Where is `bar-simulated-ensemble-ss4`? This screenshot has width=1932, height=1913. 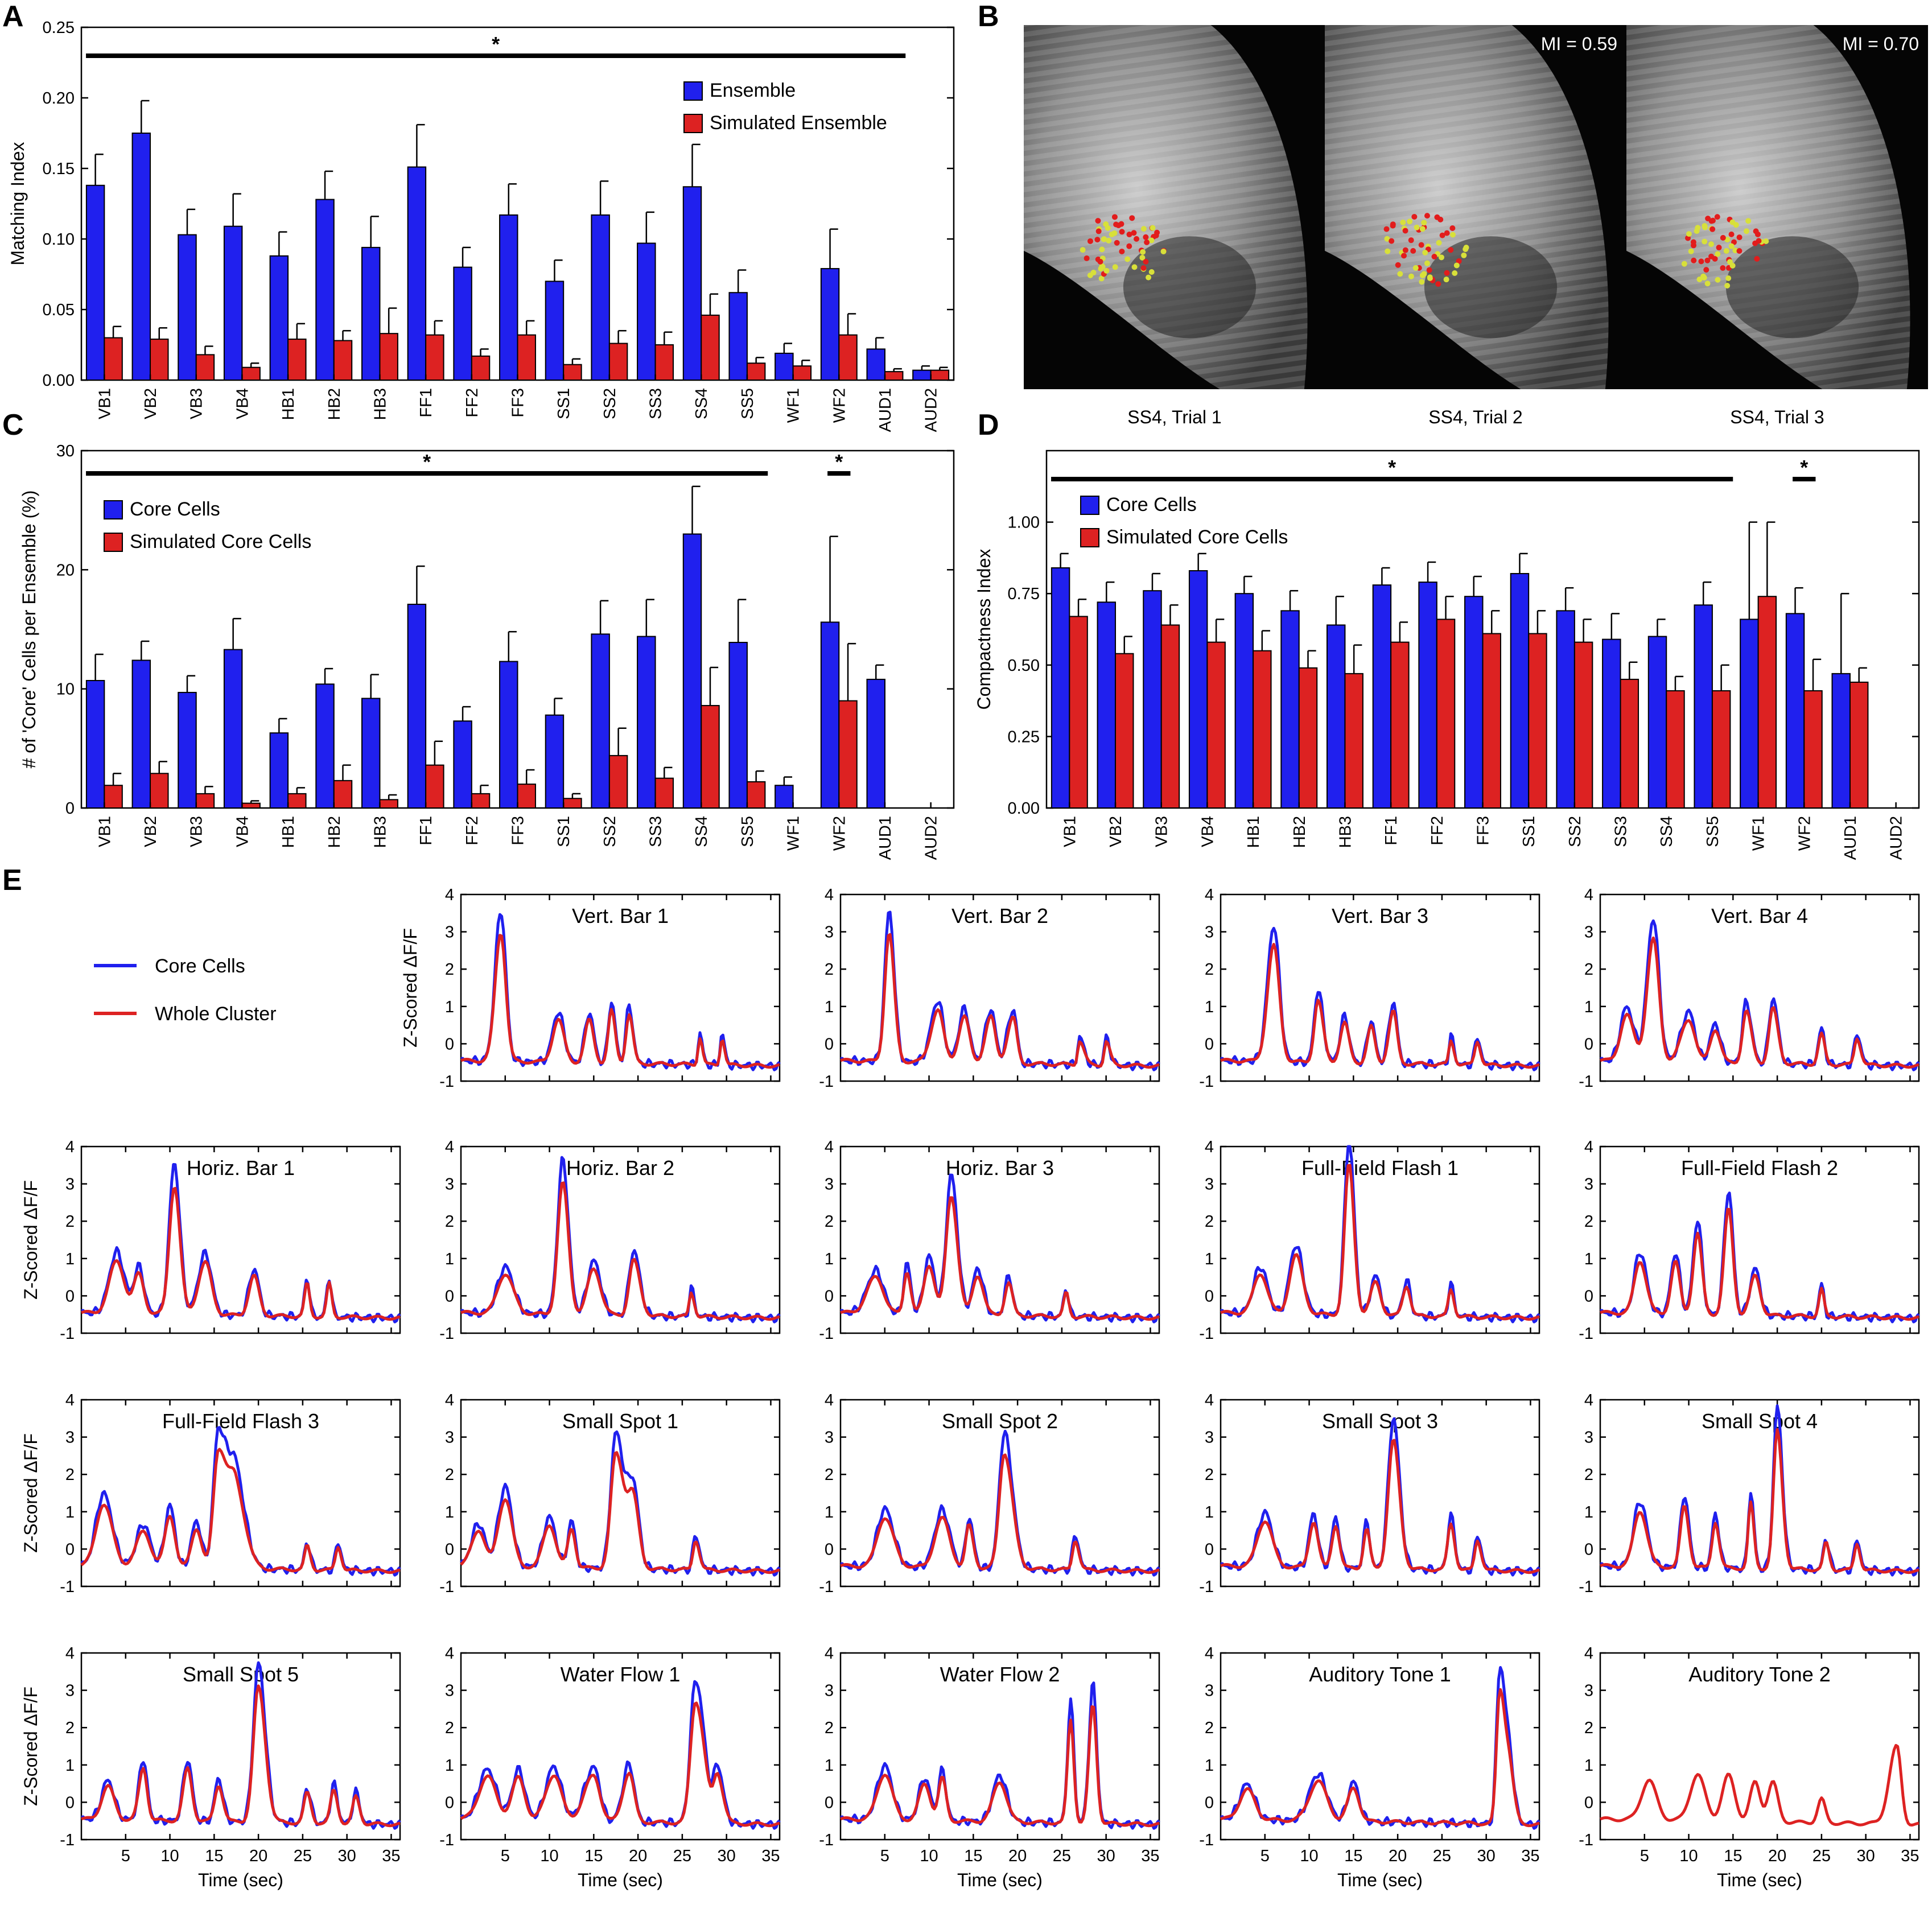 bar-simulated-ensemble-ss4 is located at coordinates (710, 348).